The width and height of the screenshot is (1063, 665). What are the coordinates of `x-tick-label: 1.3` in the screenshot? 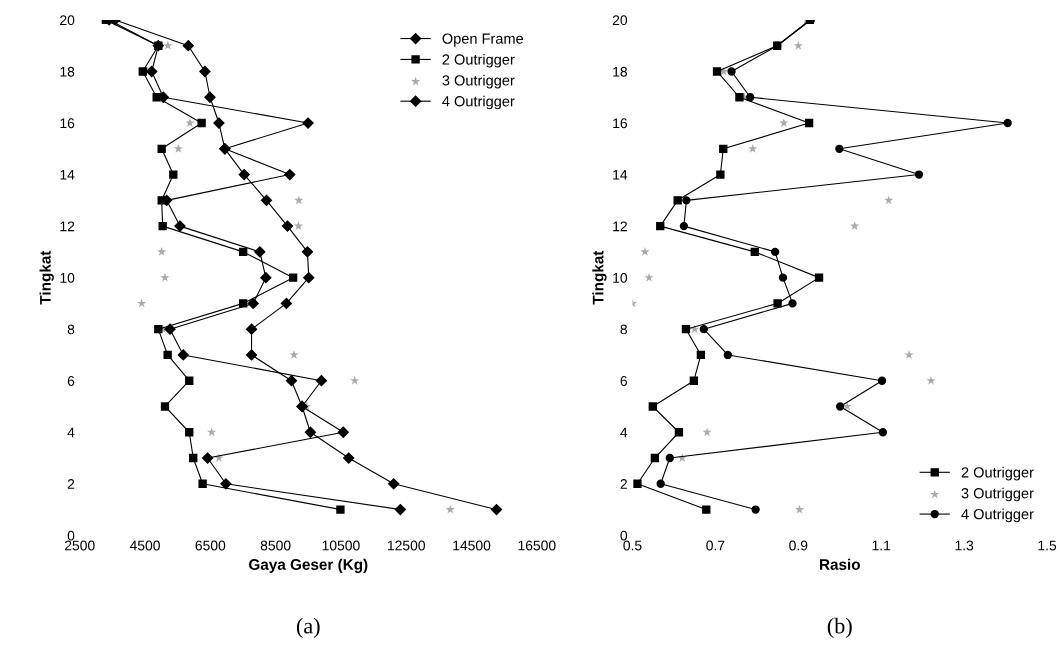 It's located at (964, 545).